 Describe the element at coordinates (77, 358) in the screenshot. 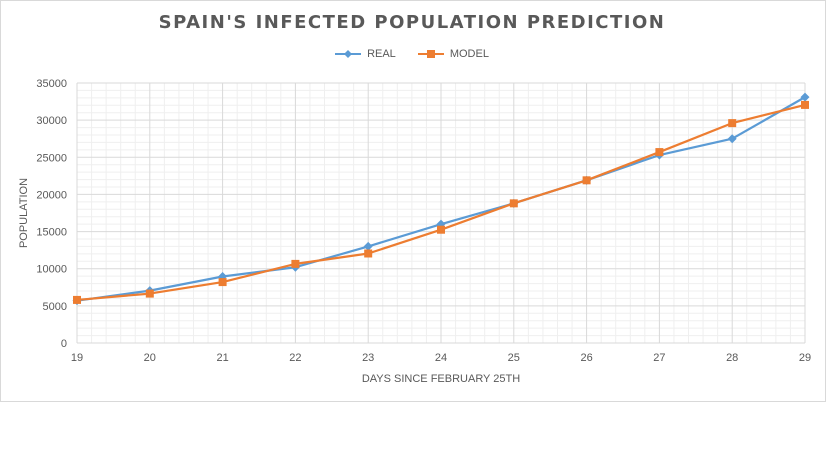

I see `x-tick-label: 19` at that location.